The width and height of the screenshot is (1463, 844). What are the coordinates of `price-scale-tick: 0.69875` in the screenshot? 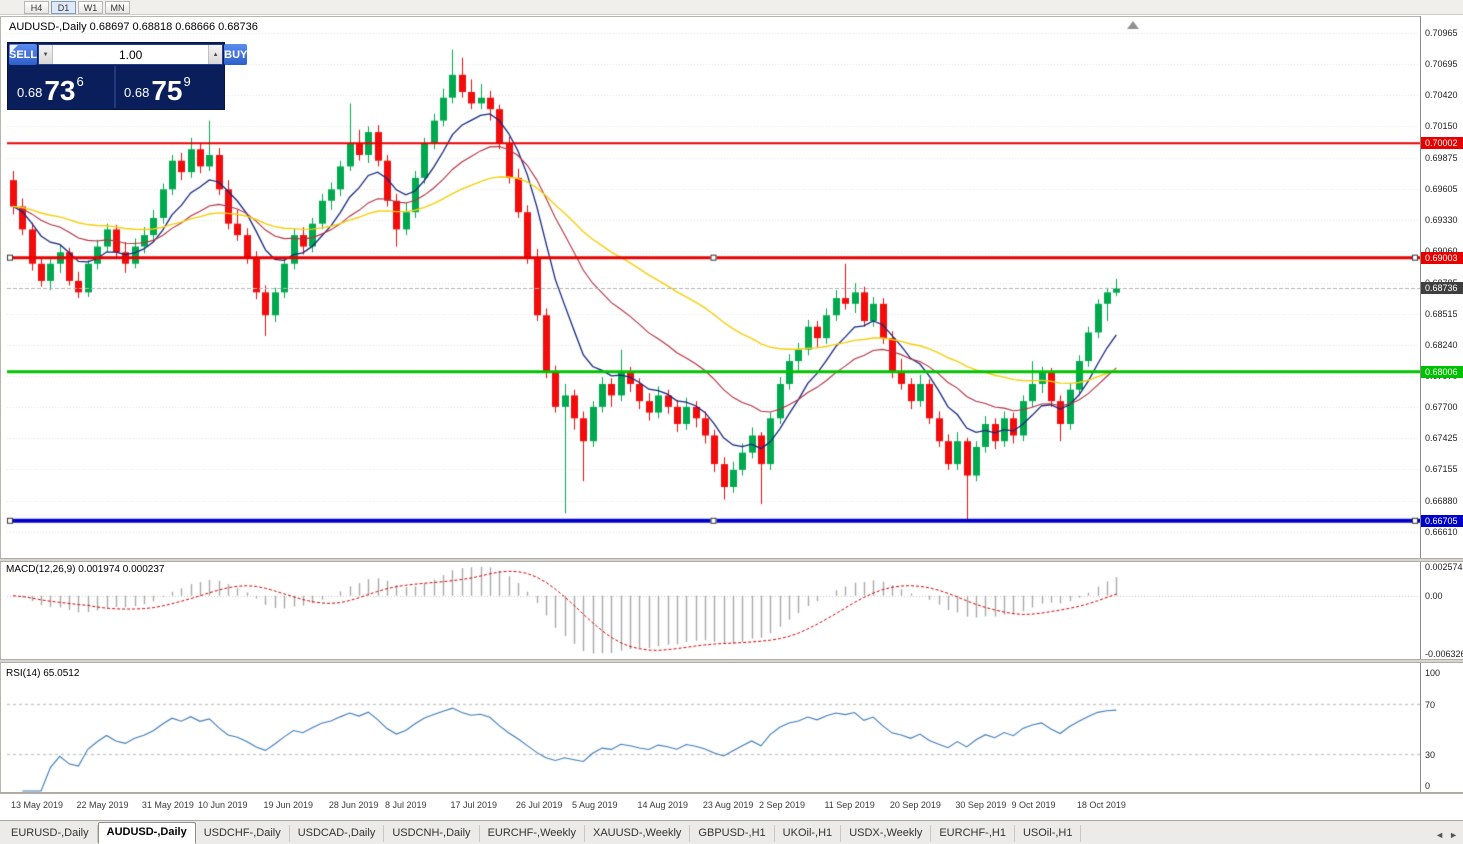 It's located at (1441, 157).